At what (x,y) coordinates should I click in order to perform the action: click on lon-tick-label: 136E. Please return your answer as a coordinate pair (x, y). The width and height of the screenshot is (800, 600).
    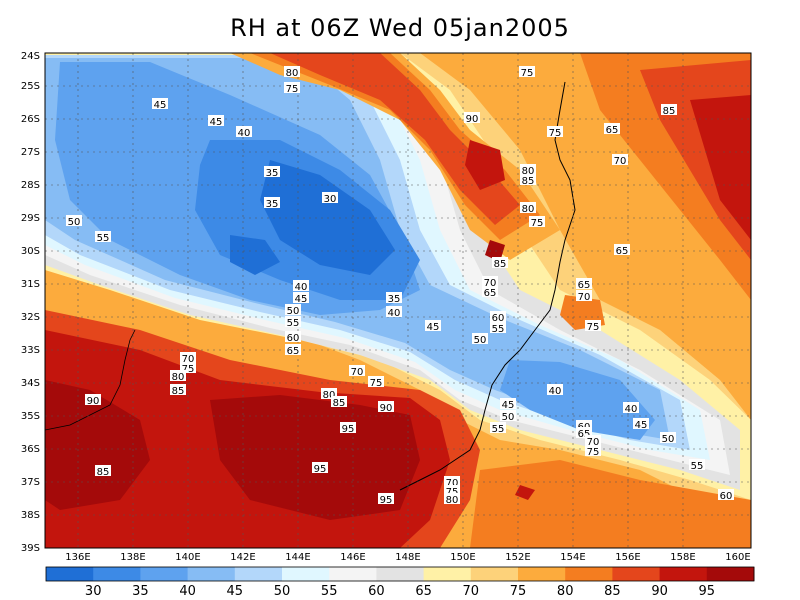
    Looking at the image, I should click on (77, 557).